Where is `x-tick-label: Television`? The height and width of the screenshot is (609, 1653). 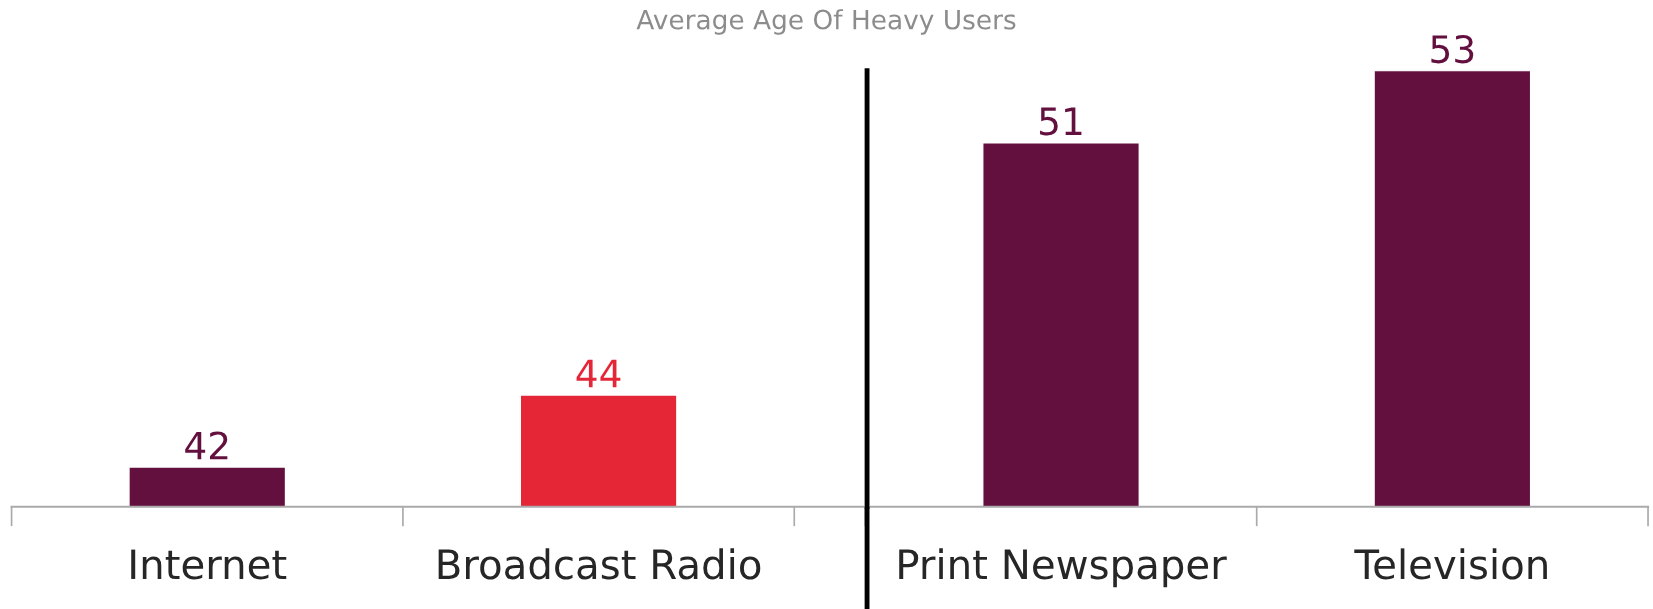
x-tick-label: Television is located at coordinates (1450, 564).